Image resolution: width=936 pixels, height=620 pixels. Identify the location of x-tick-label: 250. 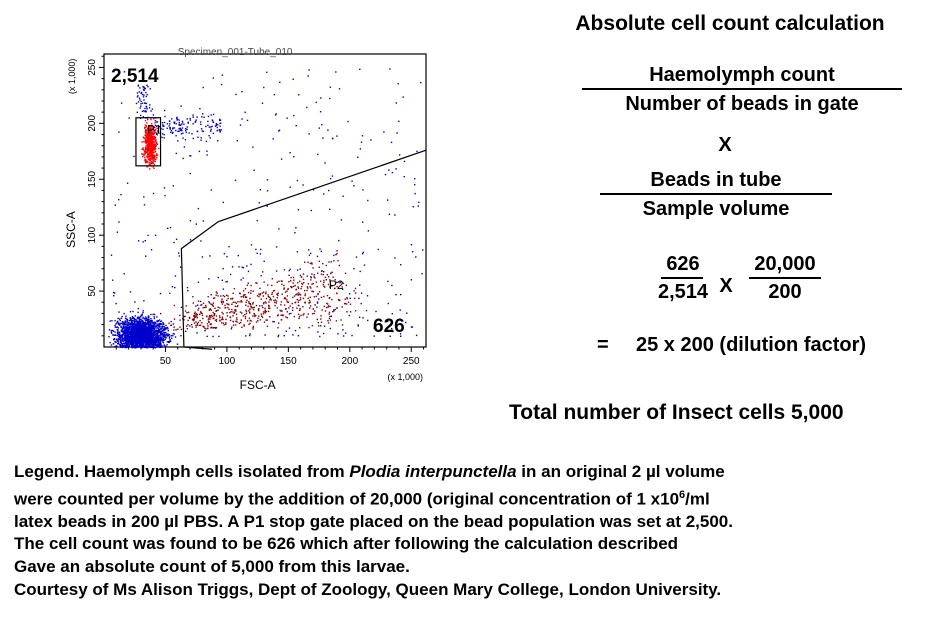
(411, 361).